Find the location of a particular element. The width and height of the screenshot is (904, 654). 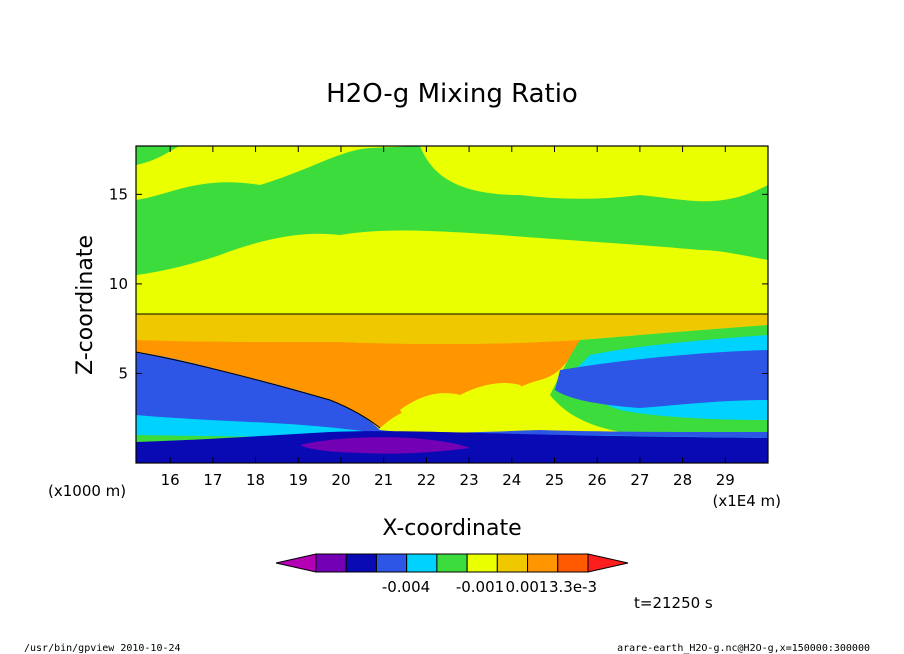

colorbar-tick-label: -0.004 is located at coordinates (406, 587).